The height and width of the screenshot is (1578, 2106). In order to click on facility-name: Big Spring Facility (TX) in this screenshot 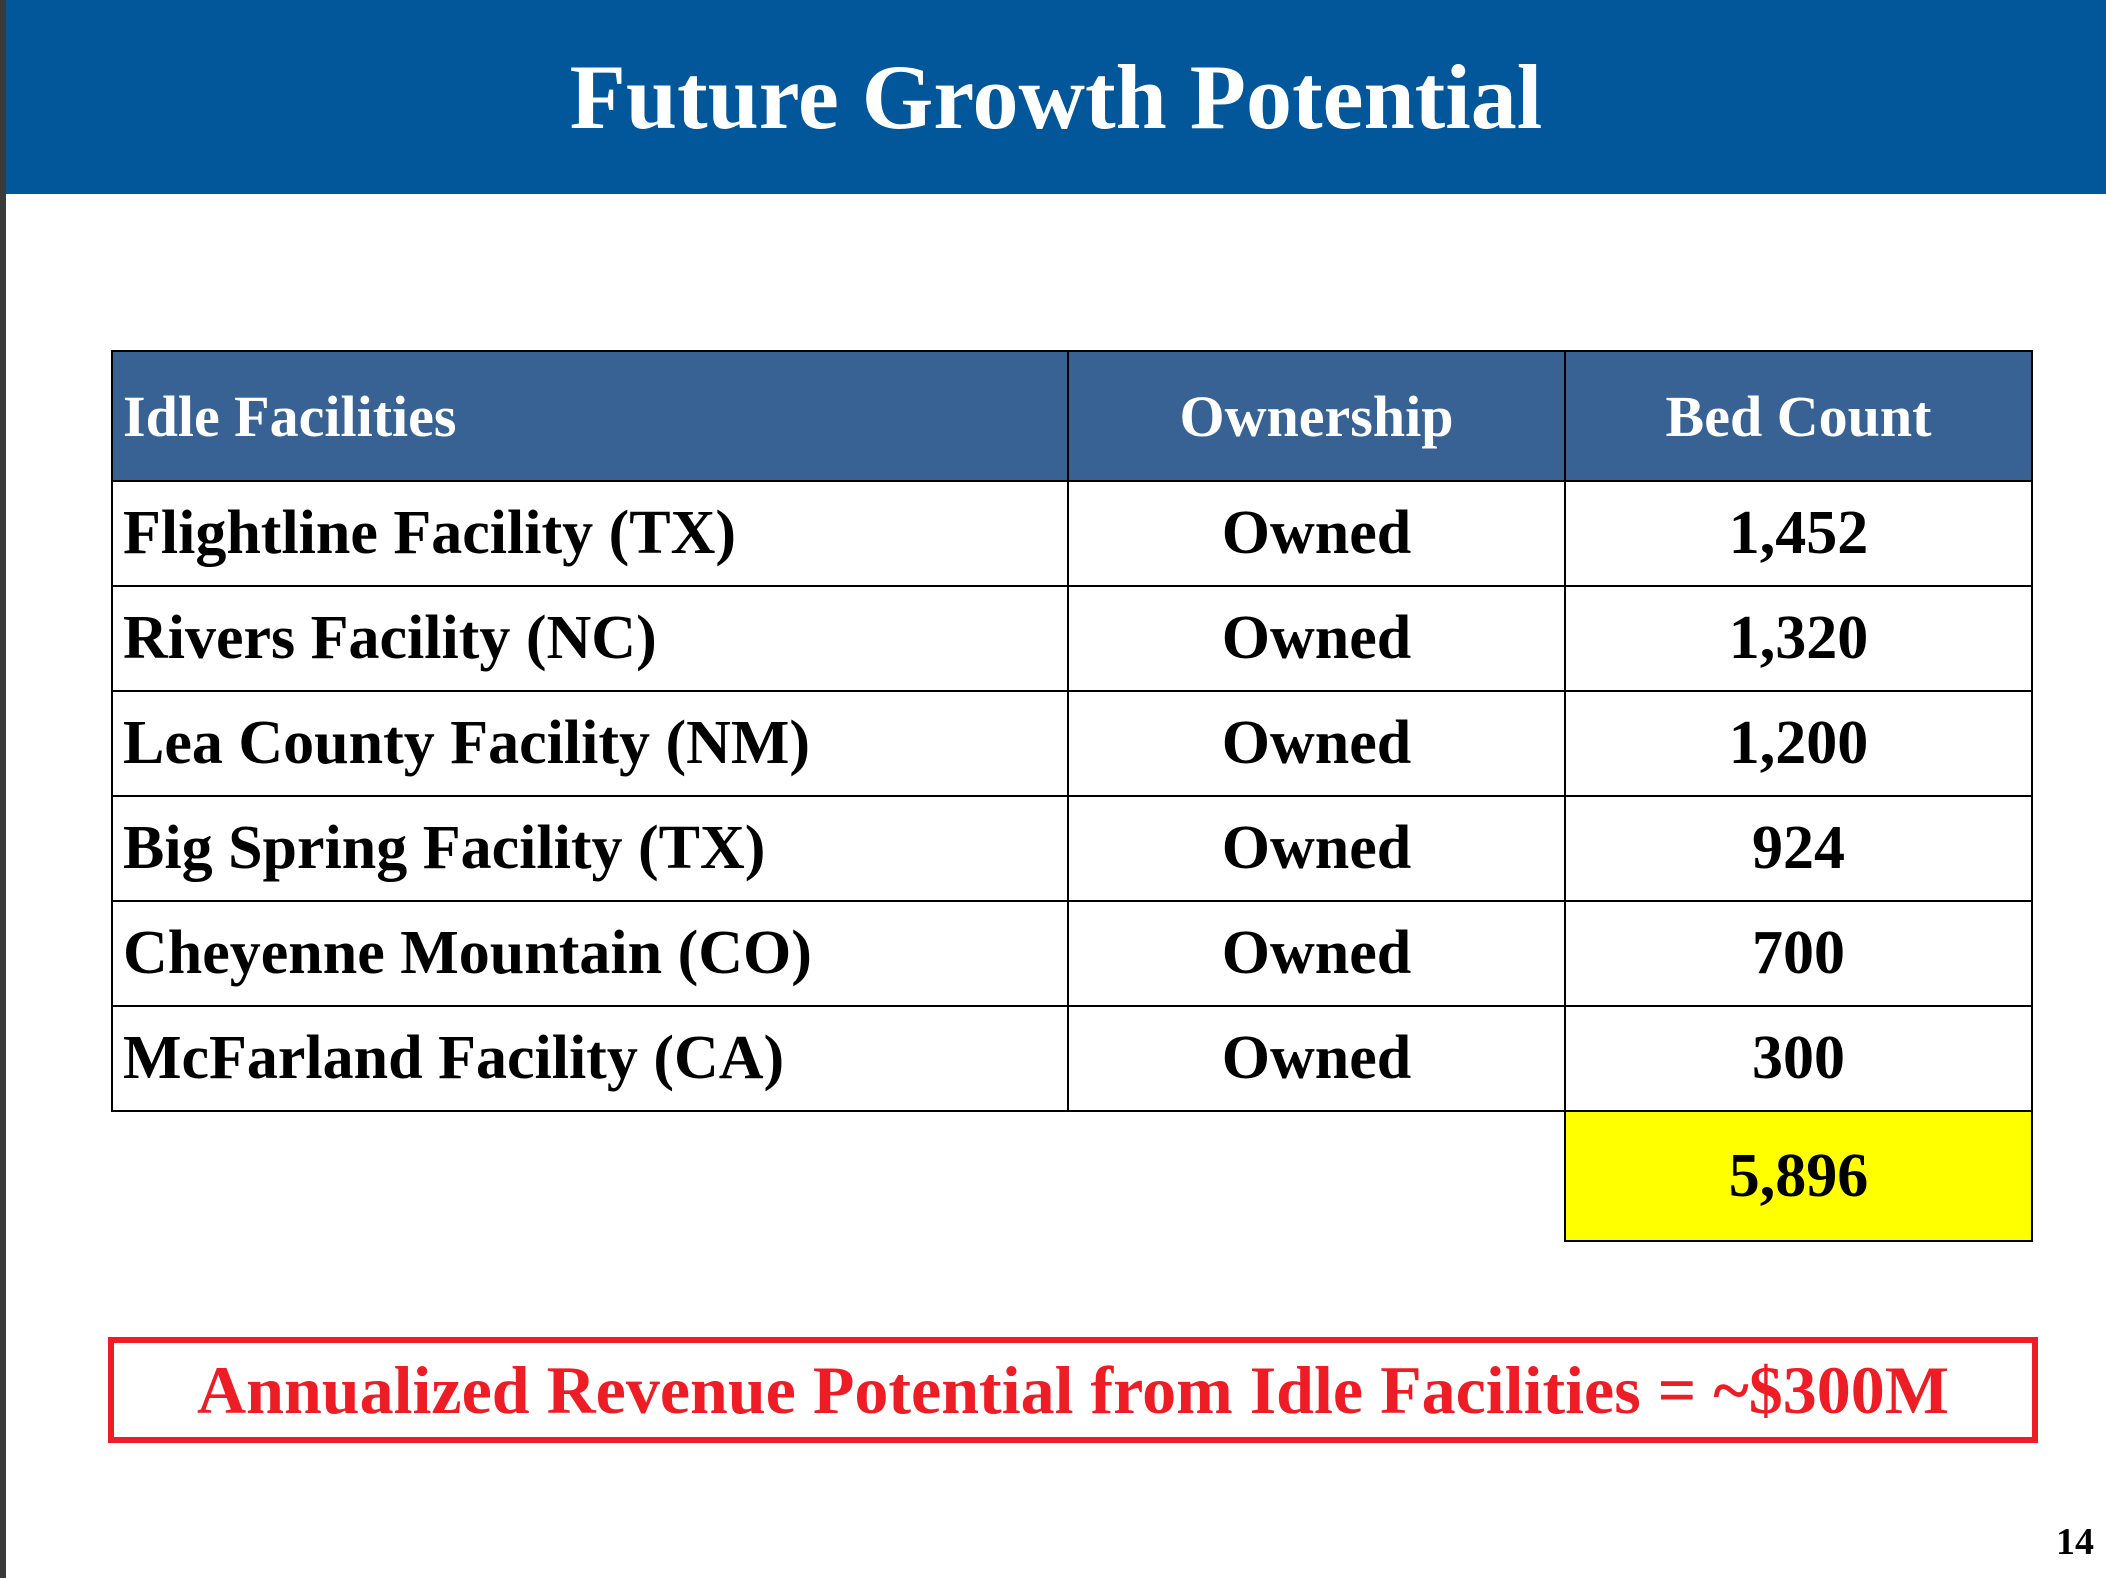, I will do `click(590, 848)`.